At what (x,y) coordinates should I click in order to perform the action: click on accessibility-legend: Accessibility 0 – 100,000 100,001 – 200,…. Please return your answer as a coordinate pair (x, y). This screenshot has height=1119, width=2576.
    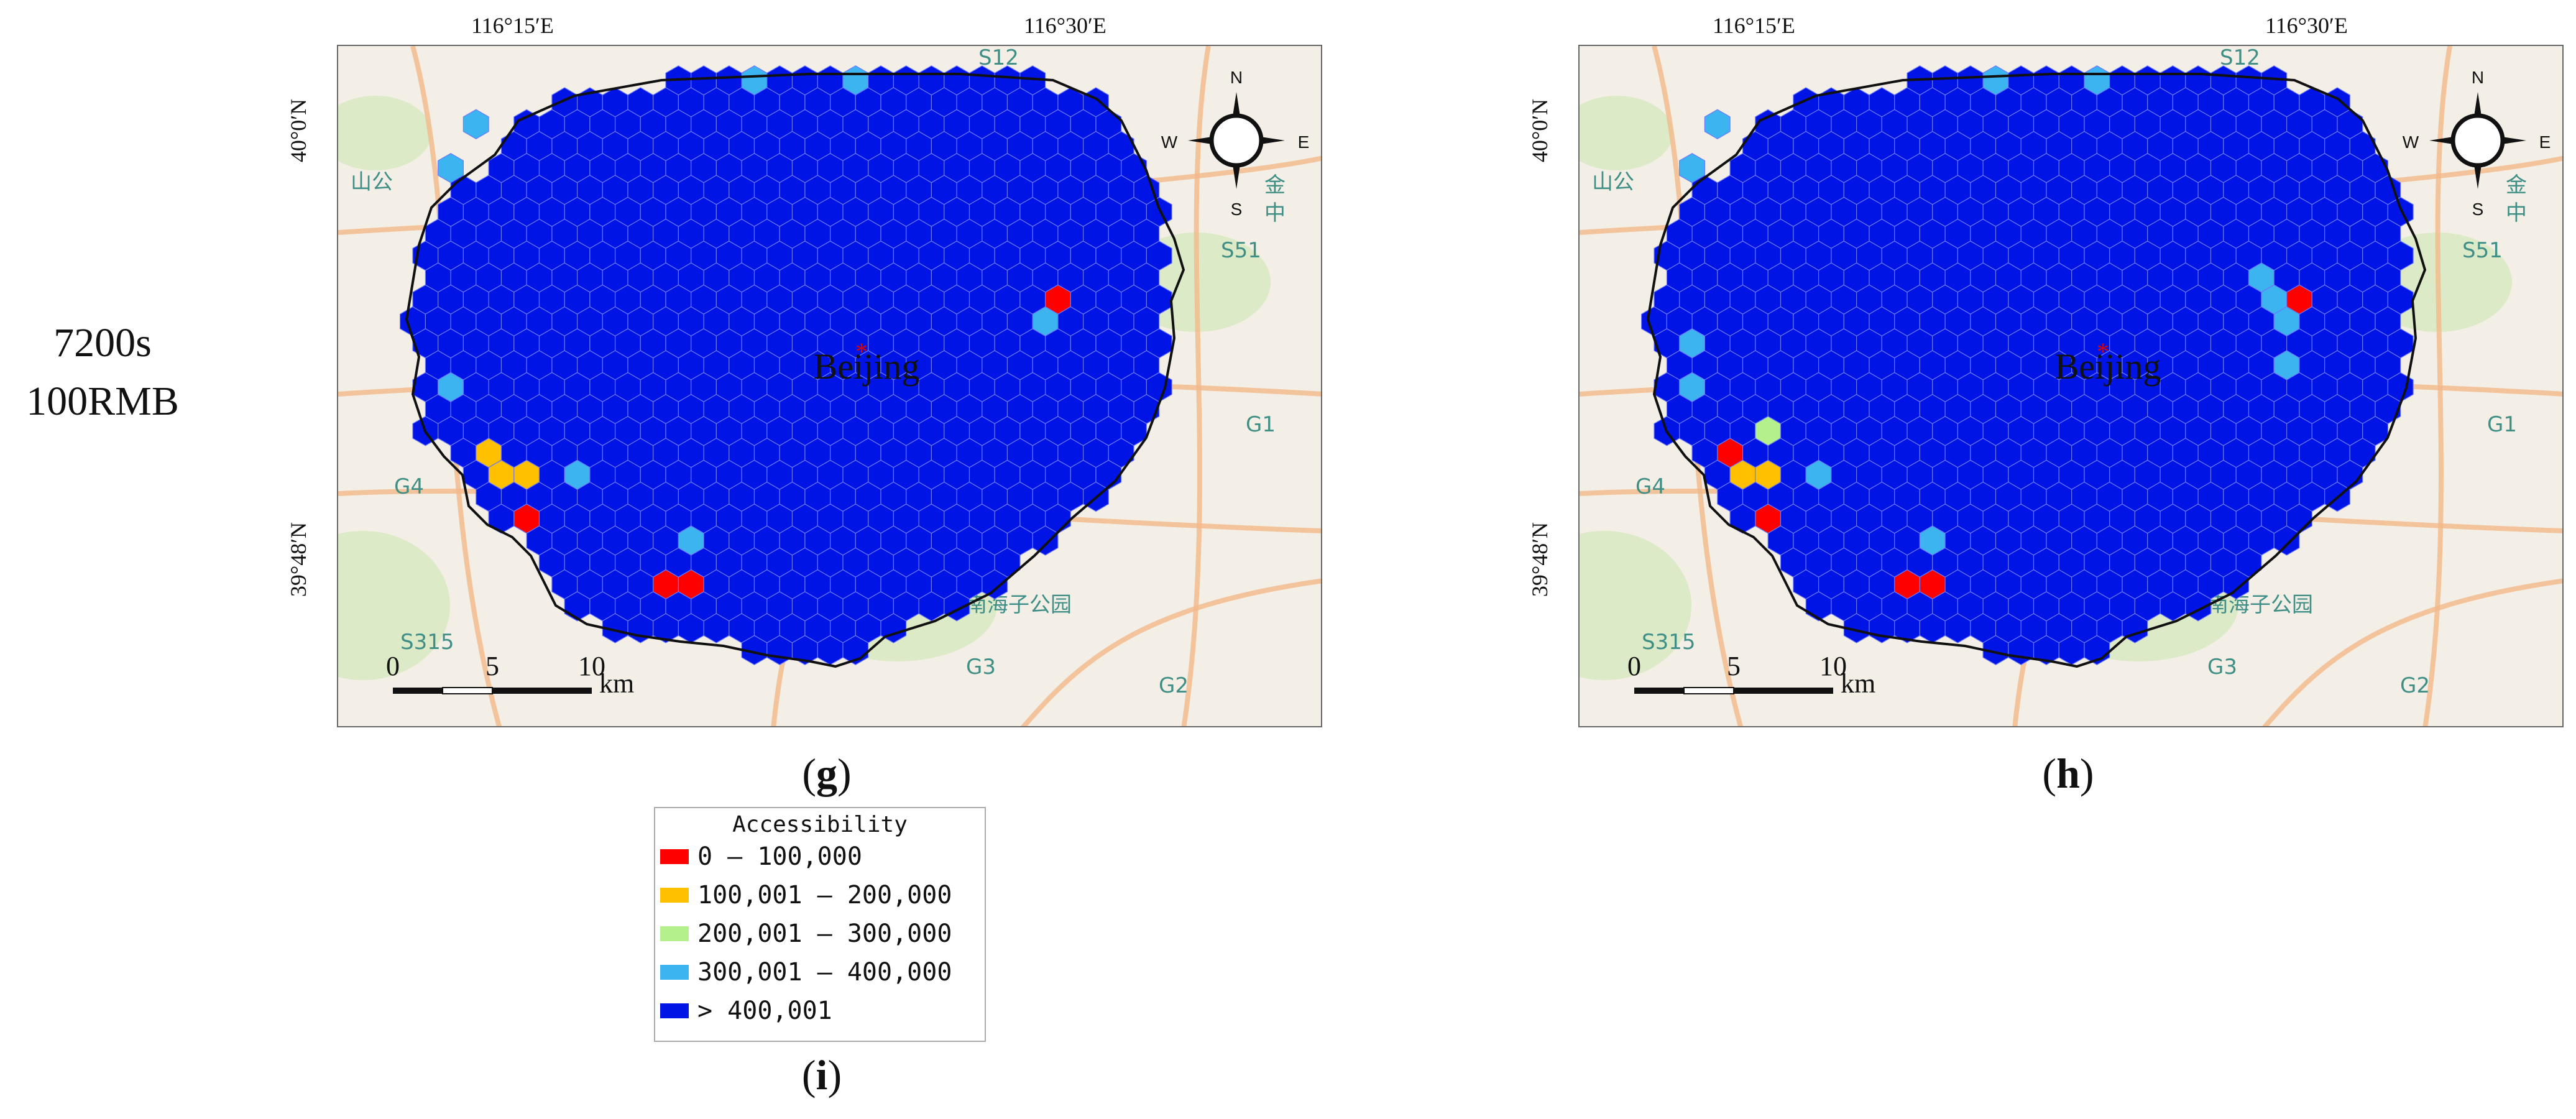
    Looking at the image, I should click on (820, 924).